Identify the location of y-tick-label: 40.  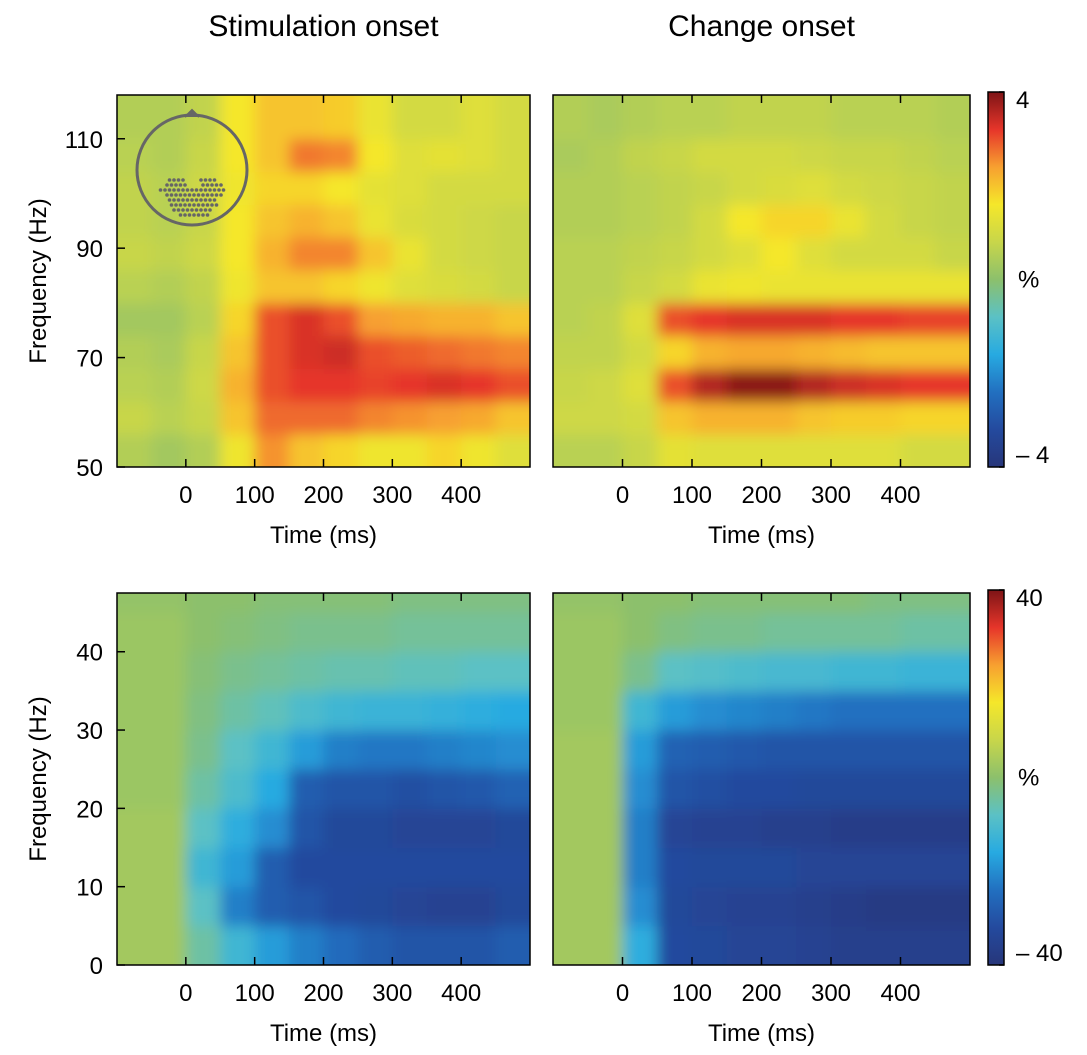
(89, 653).